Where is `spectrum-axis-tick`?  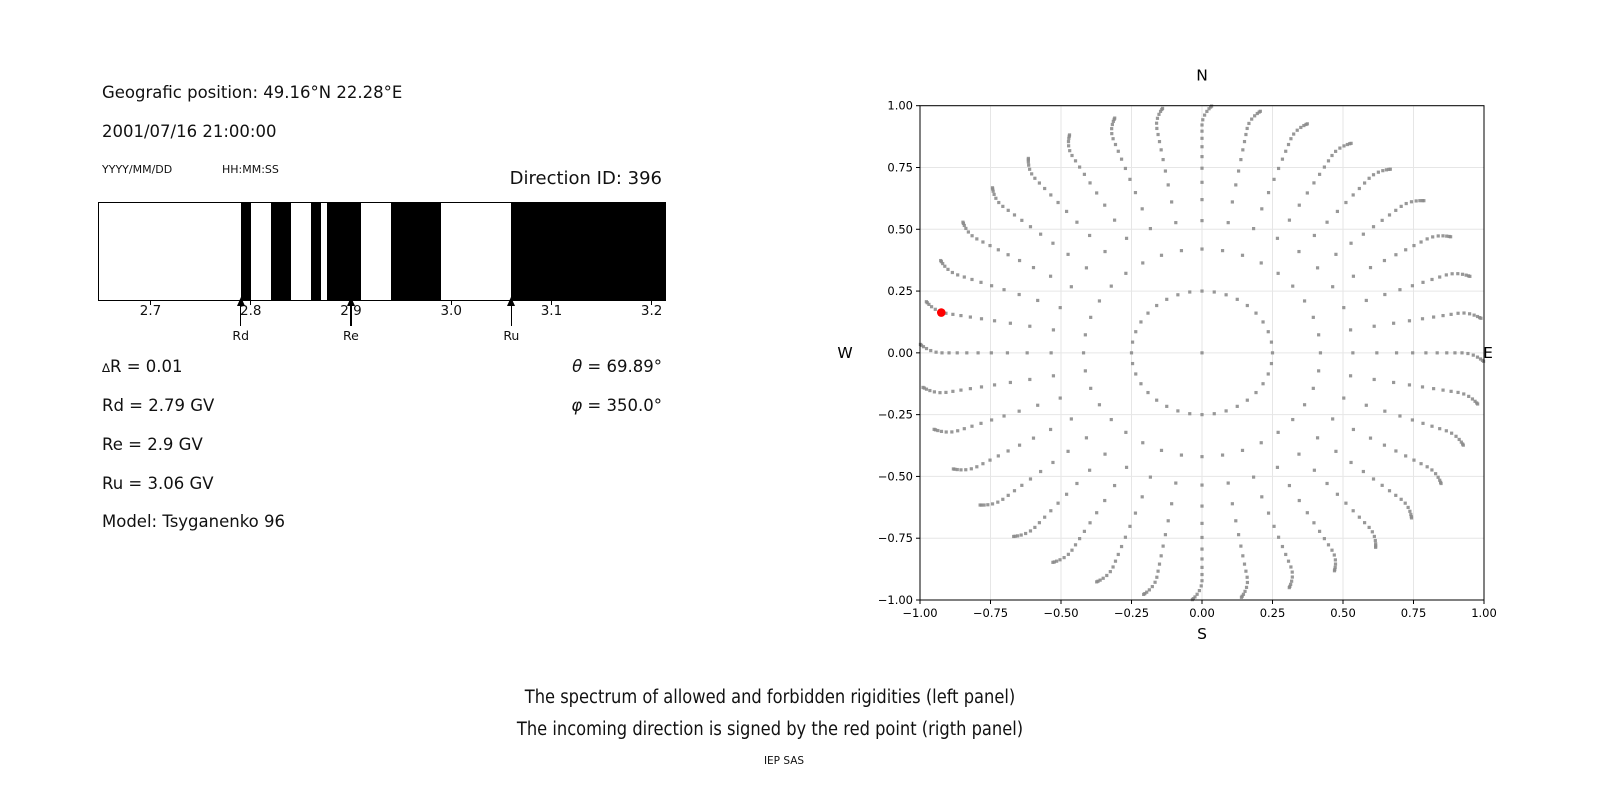 spectrum-axis-tick is located at coordinates (251, 303).